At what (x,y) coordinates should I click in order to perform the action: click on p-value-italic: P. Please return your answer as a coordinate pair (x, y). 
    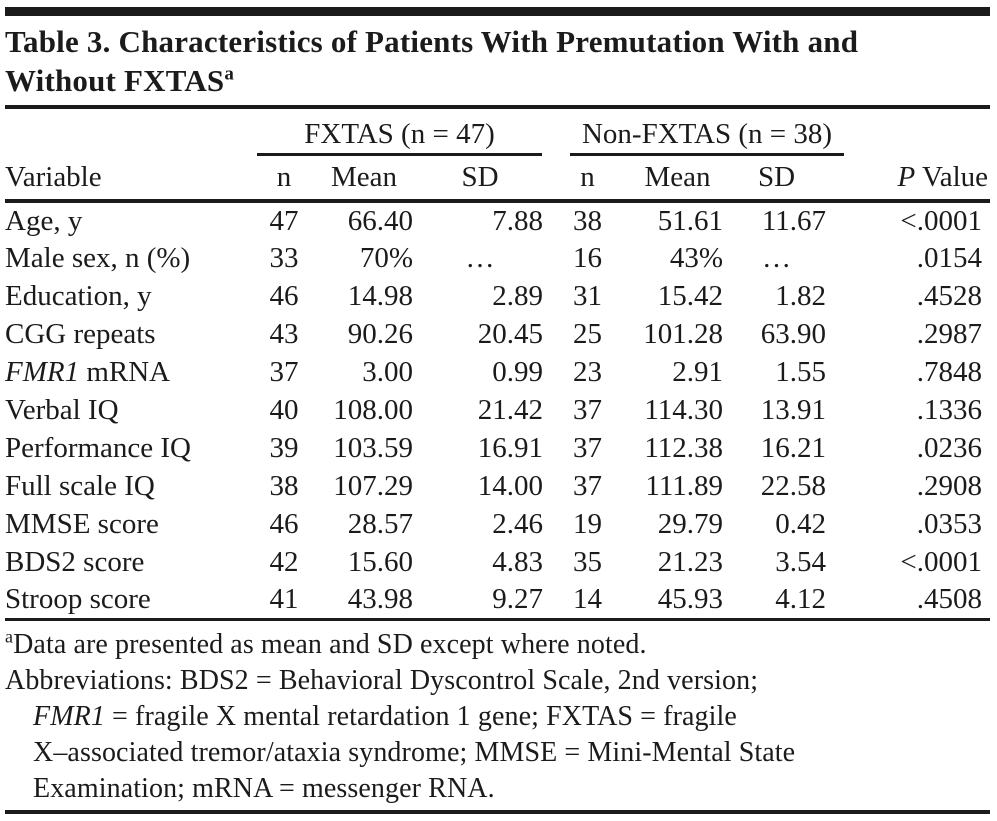
    Looking at the image, I should click on (906, 177).